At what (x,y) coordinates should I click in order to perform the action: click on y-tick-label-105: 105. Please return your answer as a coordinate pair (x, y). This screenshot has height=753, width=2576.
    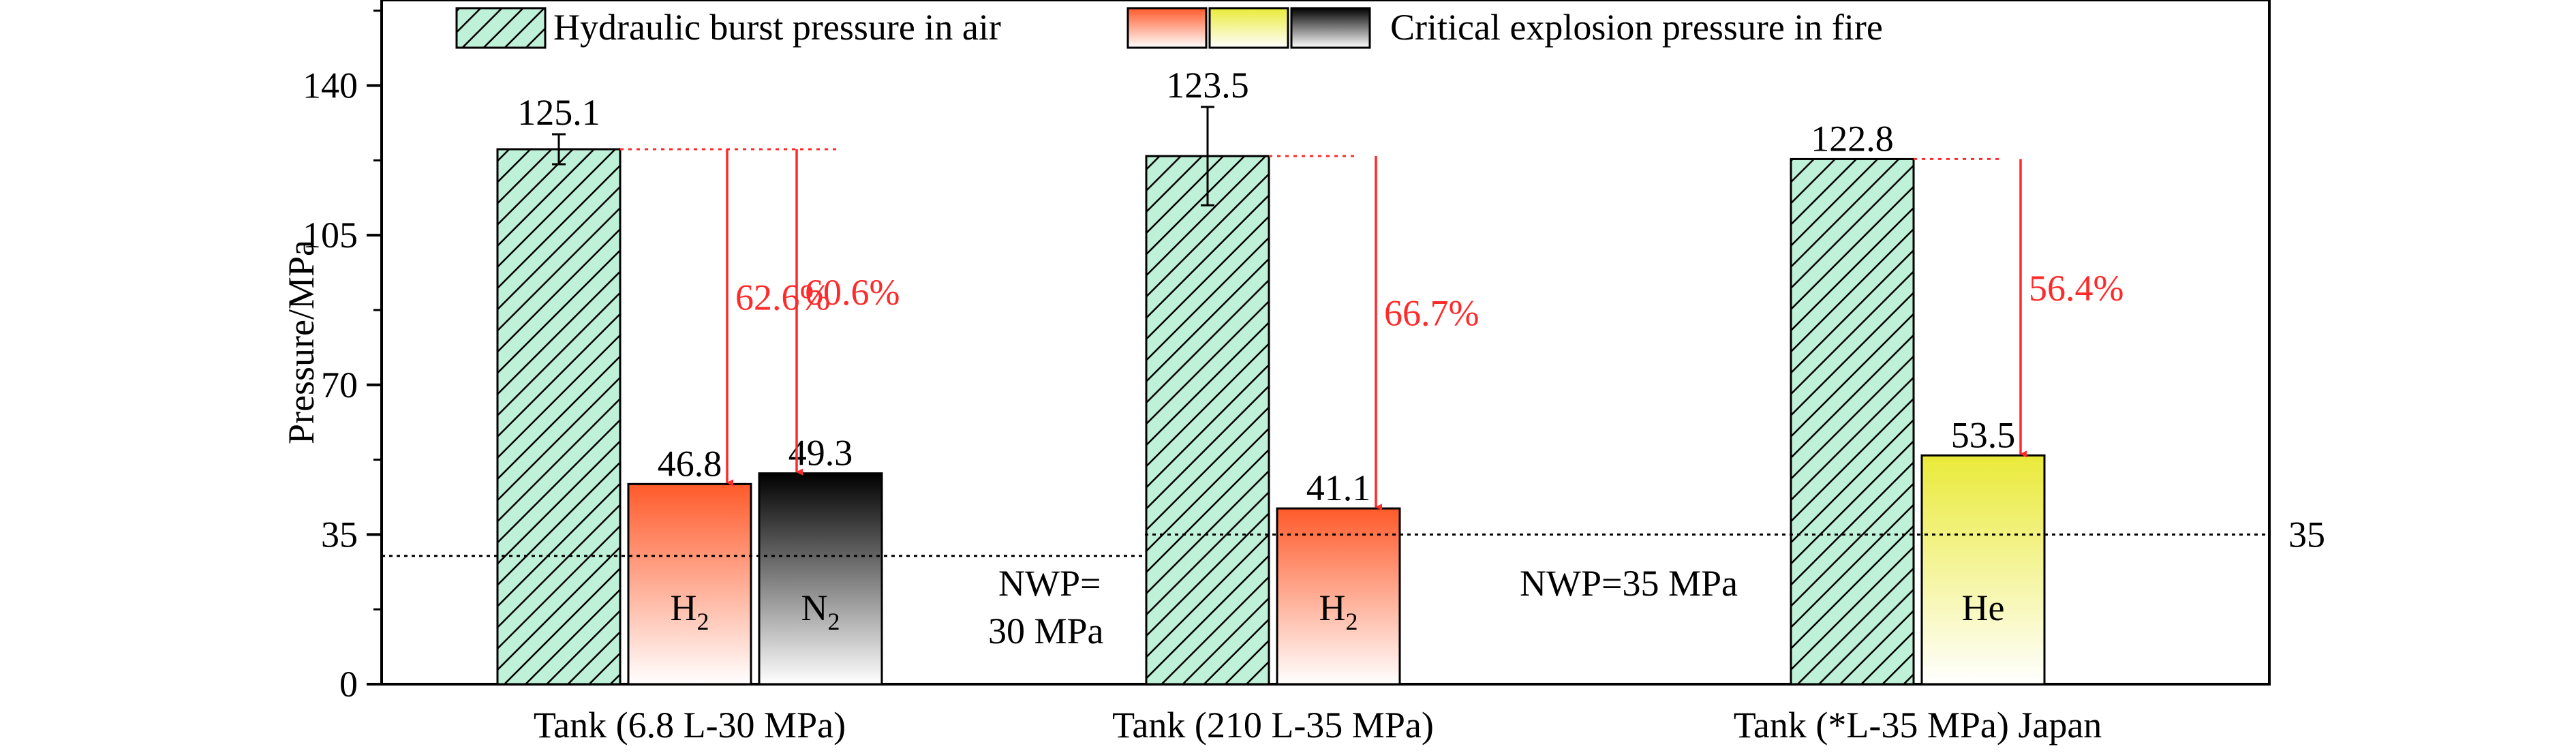
    Looking at the image, I should click on (330, 236).